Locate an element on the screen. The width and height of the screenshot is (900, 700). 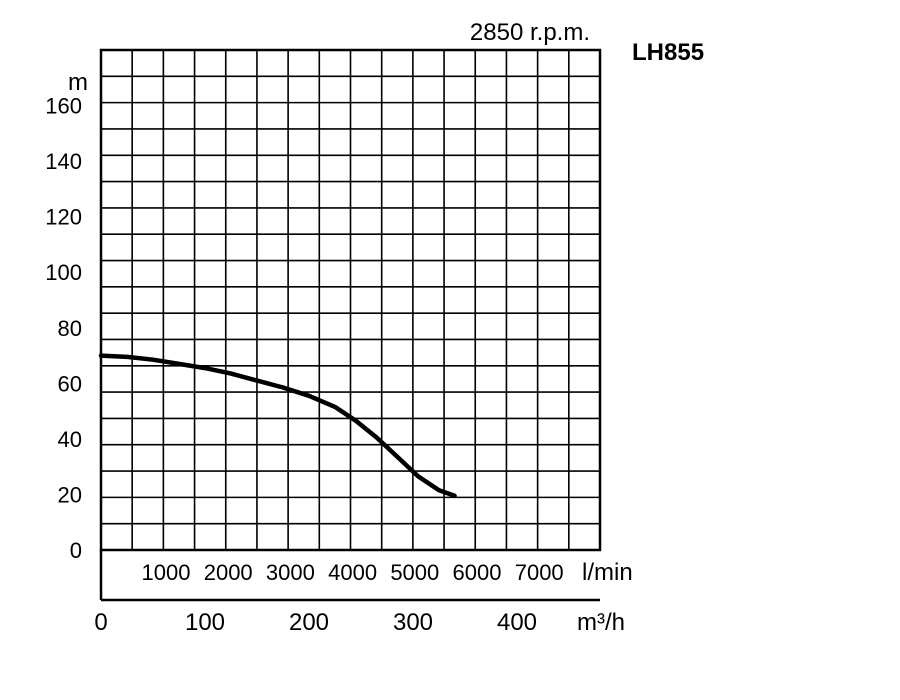
chart-subtitle: 2850 r.p.m. is located at coordinates (530, 32).